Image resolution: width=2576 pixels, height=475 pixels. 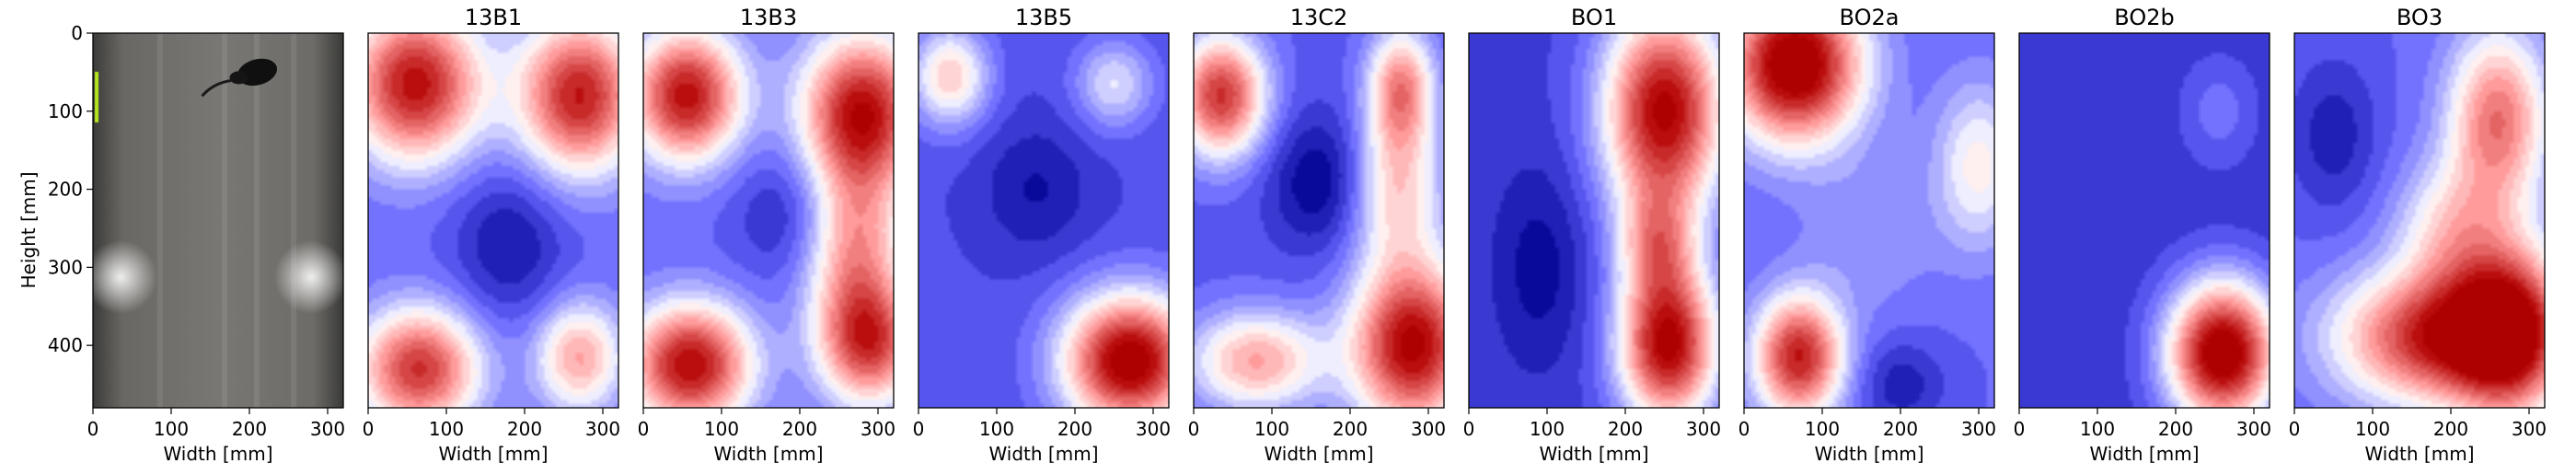 What do you see at coordinates (1870, 17) in the screenshot?
I see `panel-title: BO2a` at bounding box center [1870, 17].